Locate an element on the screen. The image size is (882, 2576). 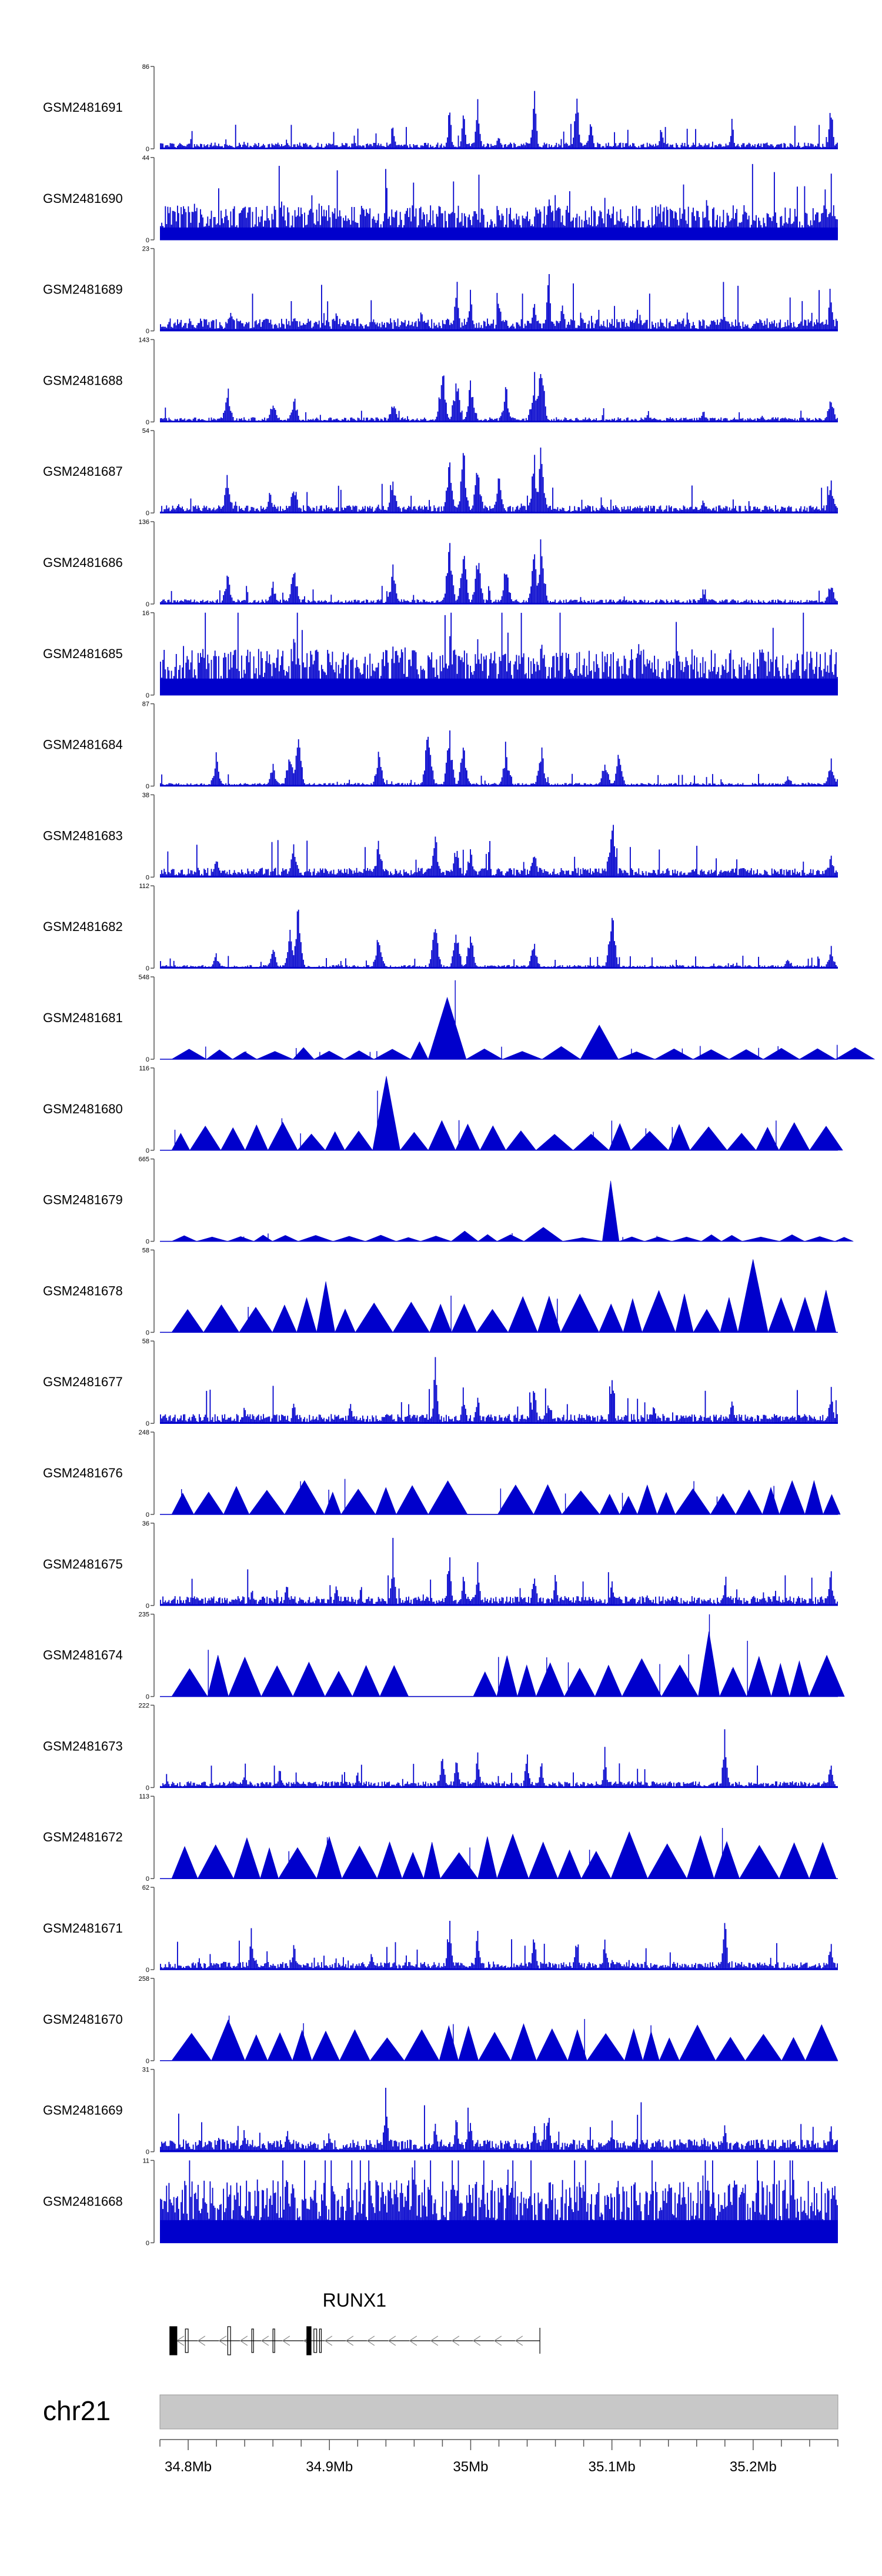
track-GSM2481689: GSM2481689 23 0 is located at coordinates (440, 290).